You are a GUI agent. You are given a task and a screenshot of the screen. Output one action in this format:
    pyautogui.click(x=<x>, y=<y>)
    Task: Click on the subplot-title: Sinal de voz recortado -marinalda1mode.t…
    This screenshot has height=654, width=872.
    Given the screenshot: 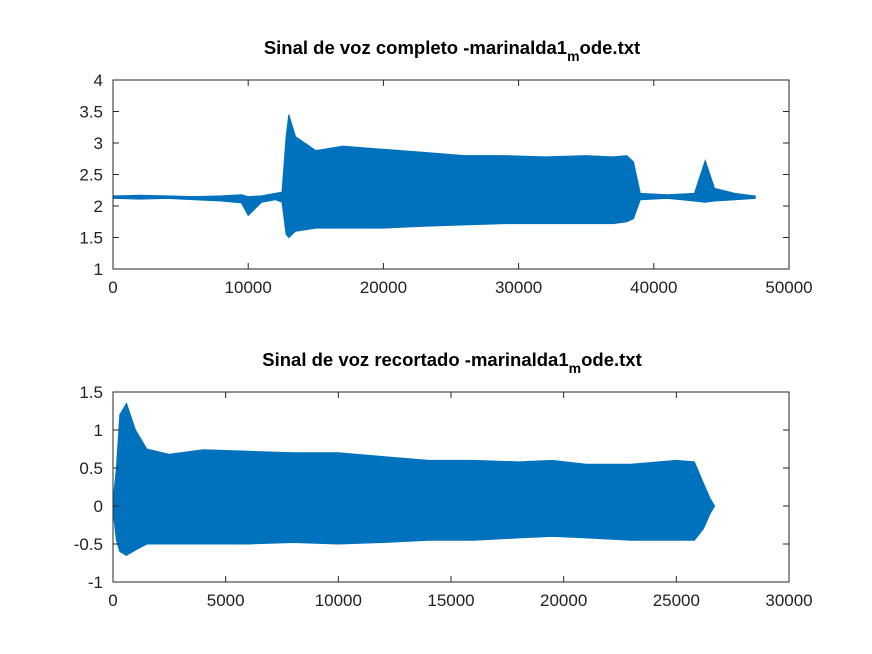 What is the action you would take?
    pyautogui.click(x=451, y=362)
    